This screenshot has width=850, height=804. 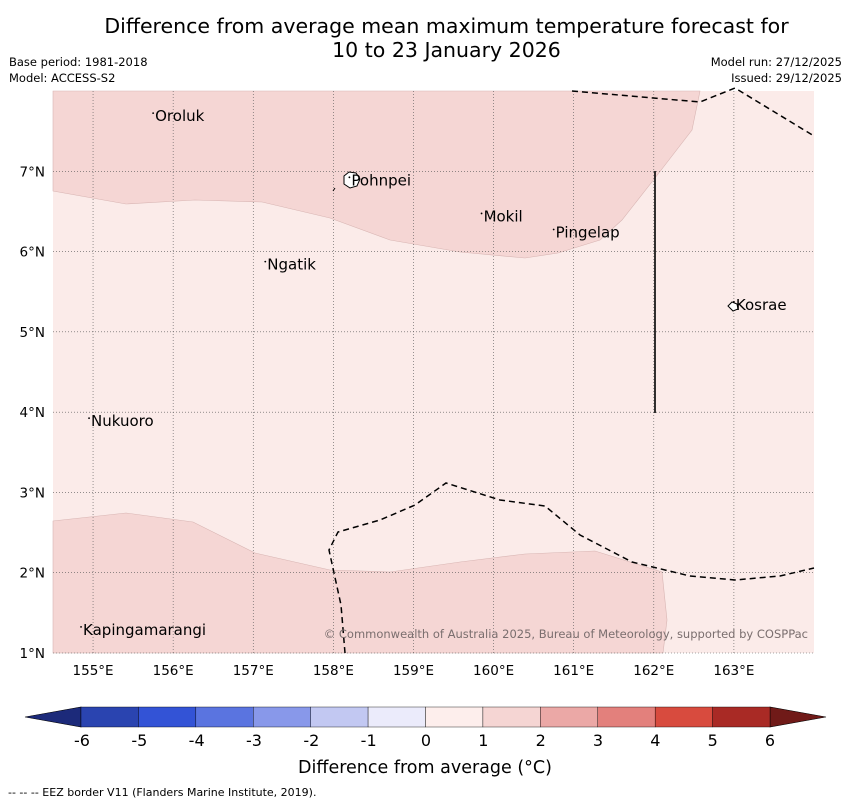 I want to click on lat-tick-label: 6°N, so click(x=32, y=253).